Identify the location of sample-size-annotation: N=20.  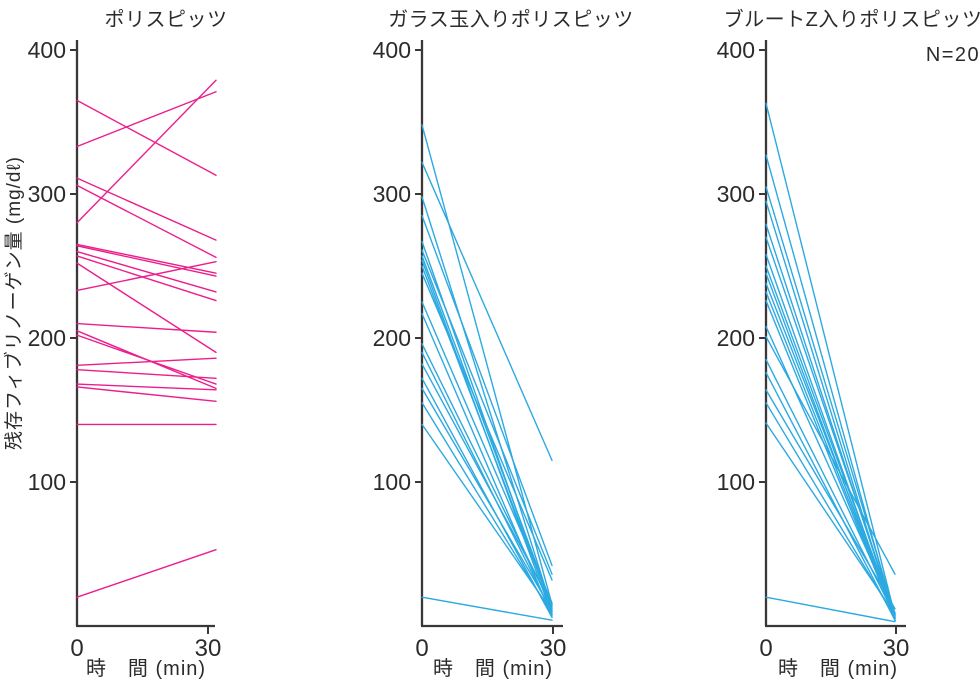
(953, 55).